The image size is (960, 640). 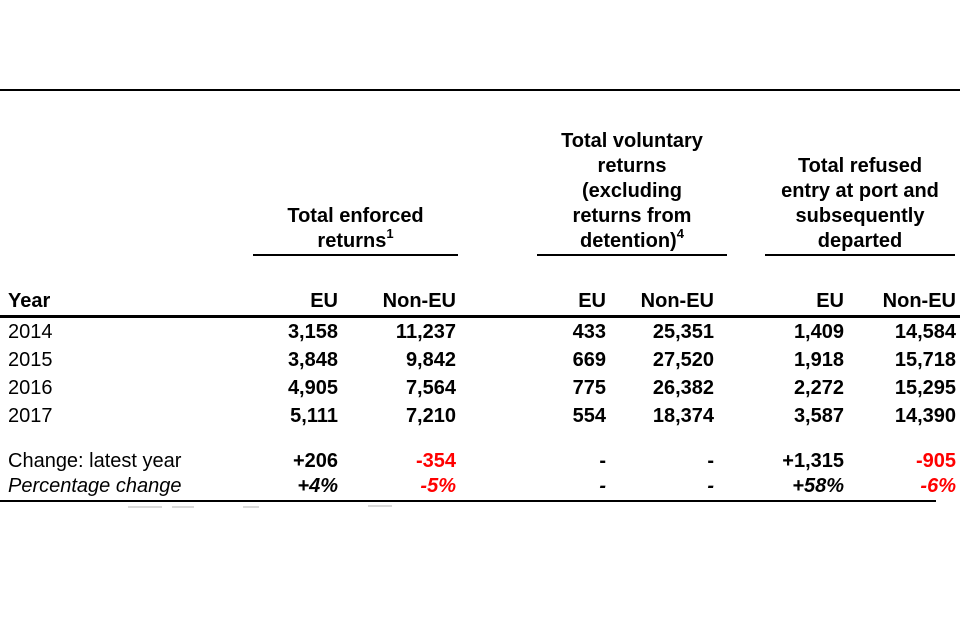 I want to click on group-header-line: detention)4, so click(x=632, y=239).